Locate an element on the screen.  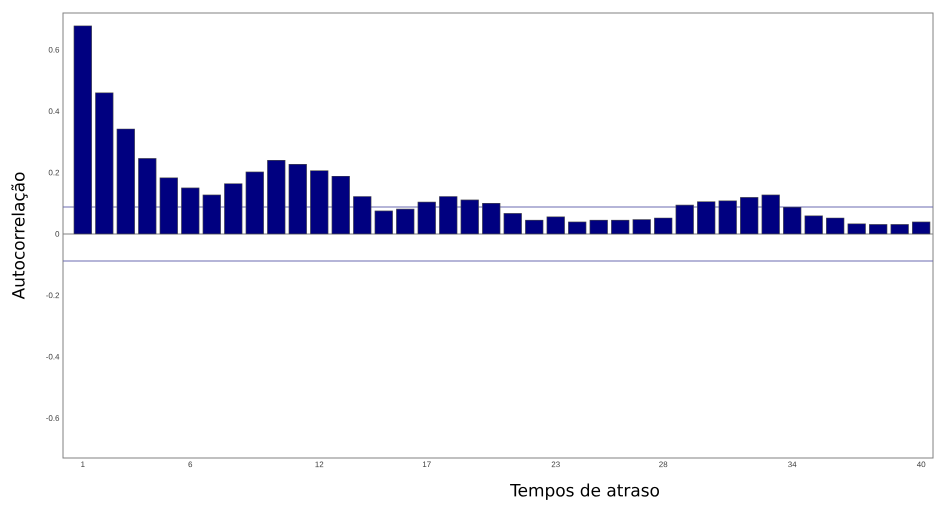
y-axis-title: Autocorrelação is located at coordinates (19, 236).